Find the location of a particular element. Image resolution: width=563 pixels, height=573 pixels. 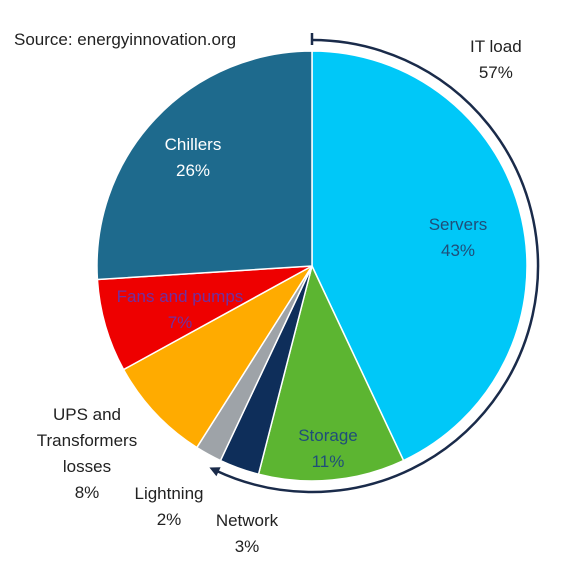

slice-label-servers: Servers 43% is located at coordinates (458, 238).